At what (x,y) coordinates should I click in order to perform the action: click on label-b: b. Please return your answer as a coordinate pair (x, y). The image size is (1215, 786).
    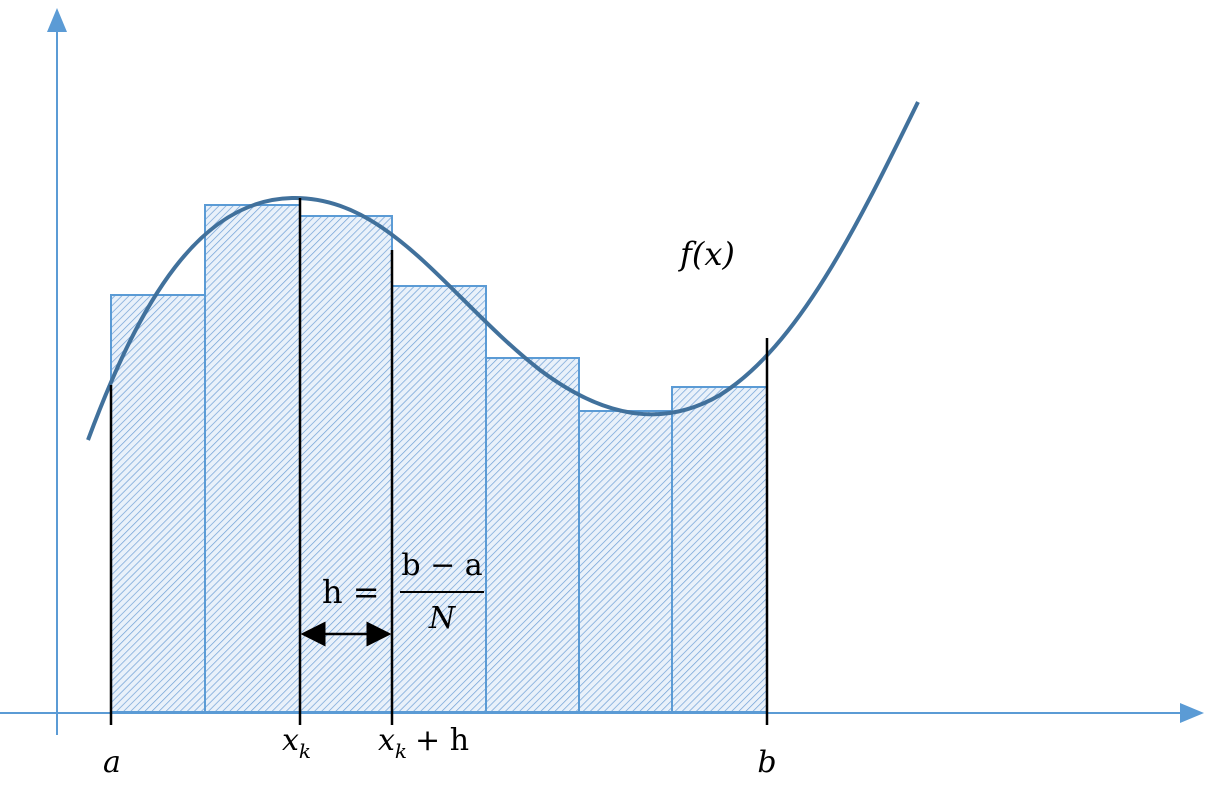
    Looking at the image, I should click on (766, 762).